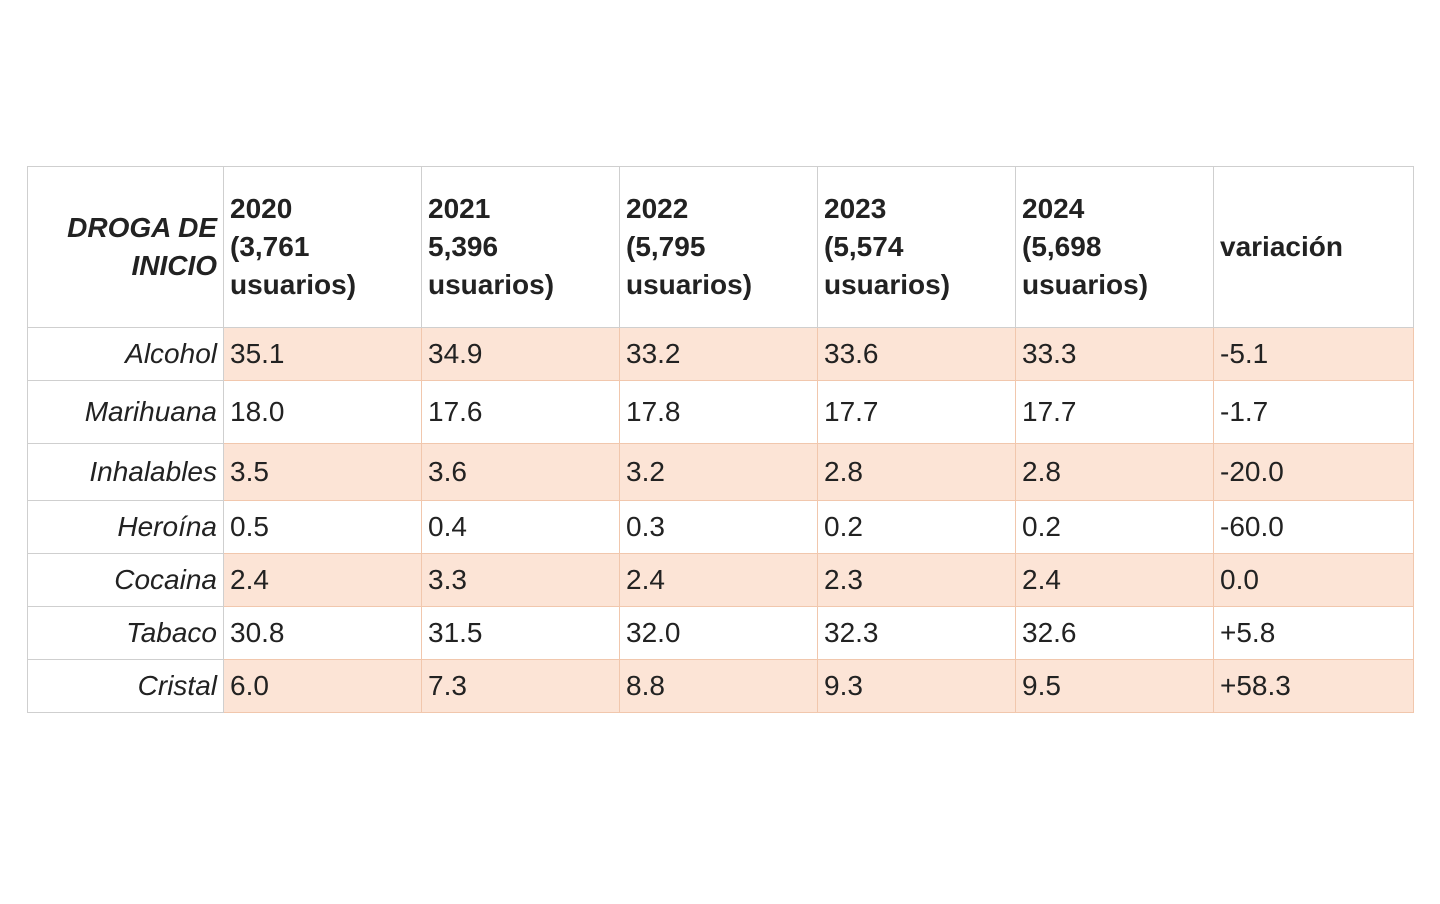  I want to click on table-cell: 30.8, so click(322, 633).